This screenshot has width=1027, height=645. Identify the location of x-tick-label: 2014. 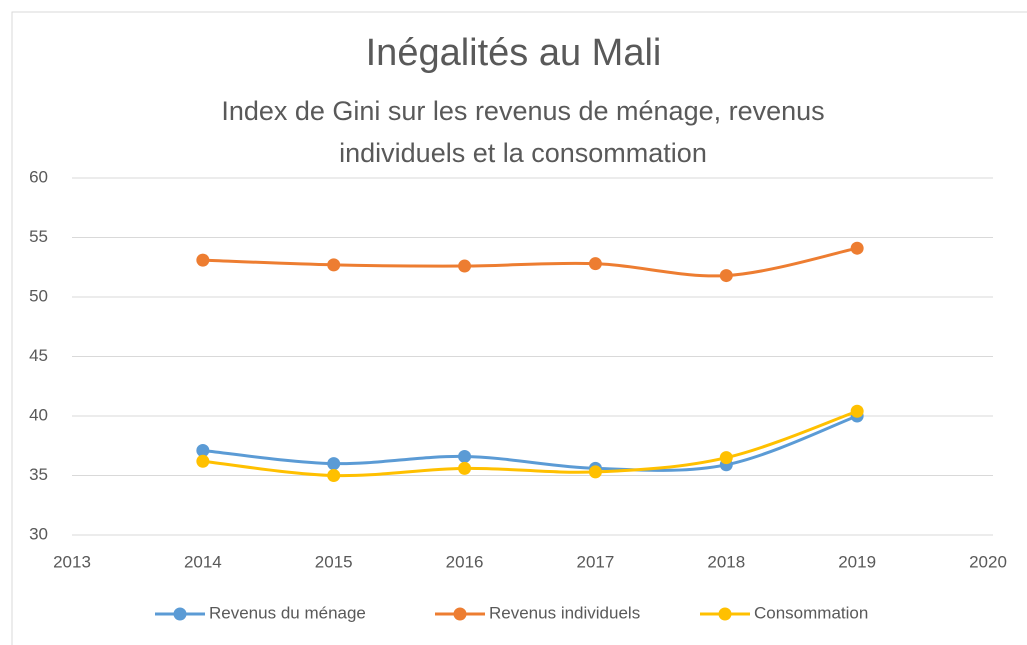
(203, 561).